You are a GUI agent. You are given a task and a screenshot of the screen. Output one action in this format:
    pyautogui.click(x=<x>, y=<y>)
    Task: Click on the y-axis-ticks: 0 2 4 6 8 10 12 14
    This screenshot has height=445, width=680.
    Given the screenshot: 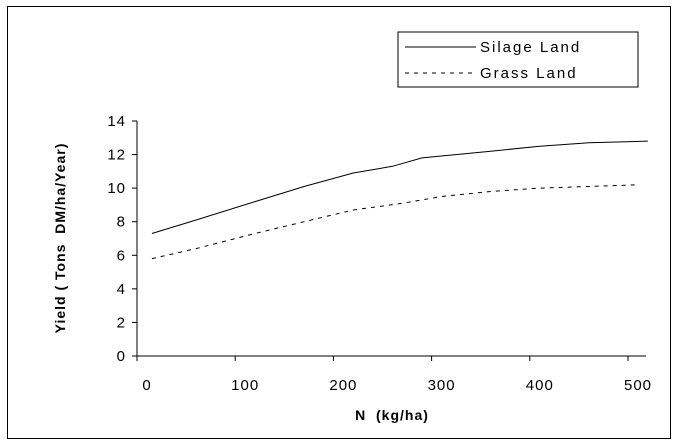 What is the action you would take?
    pyautogui.click(x=122, y=239)
    